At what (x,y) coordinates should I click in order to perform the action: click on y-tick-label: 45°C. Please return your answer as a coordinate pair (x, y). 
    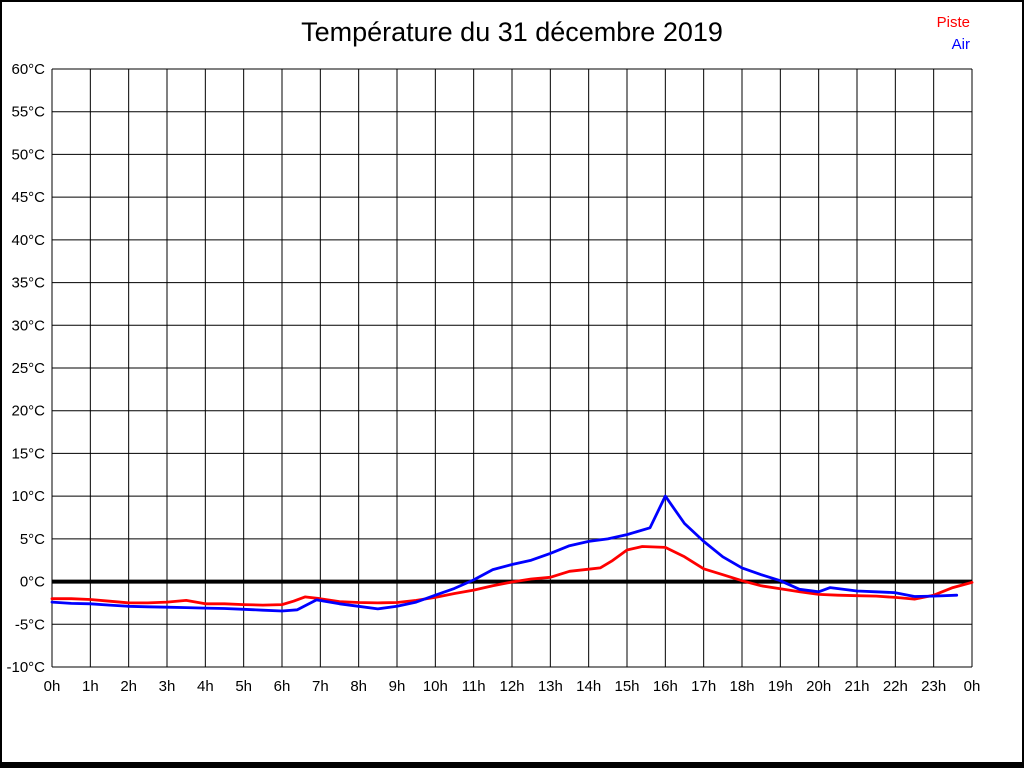
    Looking at the image, I should click on (28, 197).